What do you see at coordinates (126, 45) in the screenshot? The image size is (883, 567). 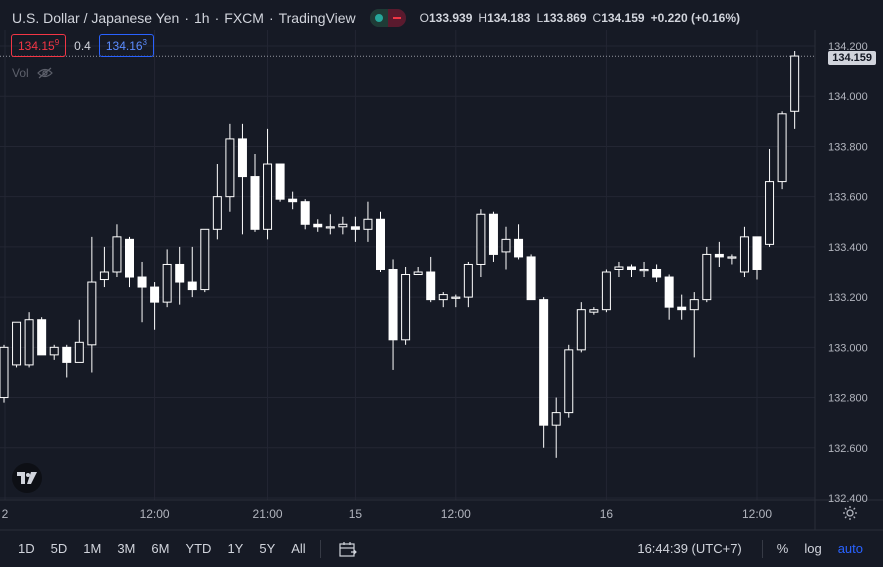 I see `ask-button: 134.163` at bounding box center [126, 45].